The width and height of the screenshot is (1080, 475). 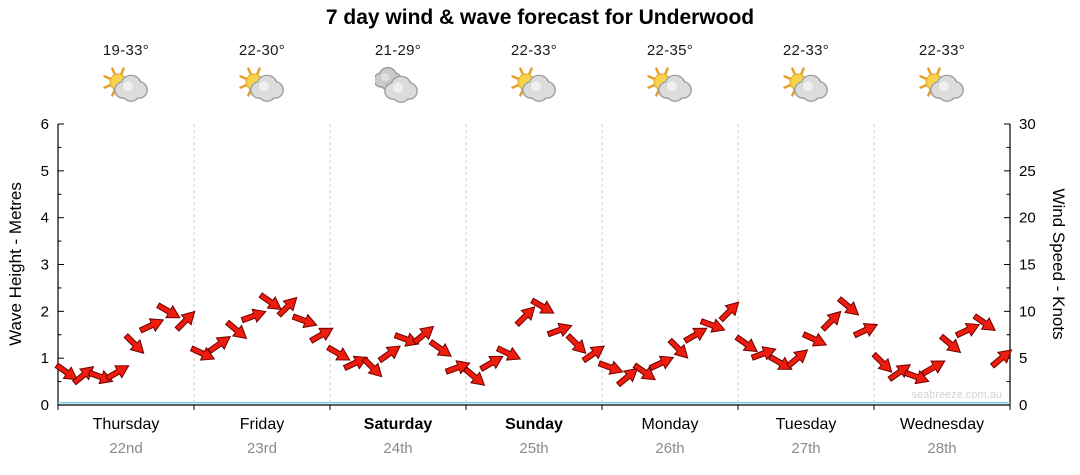 What do you see at coordinates (1023, 405) in the screenshot?
I see `right-axis-tick-label: 0` at bounding box center [1023, 405].